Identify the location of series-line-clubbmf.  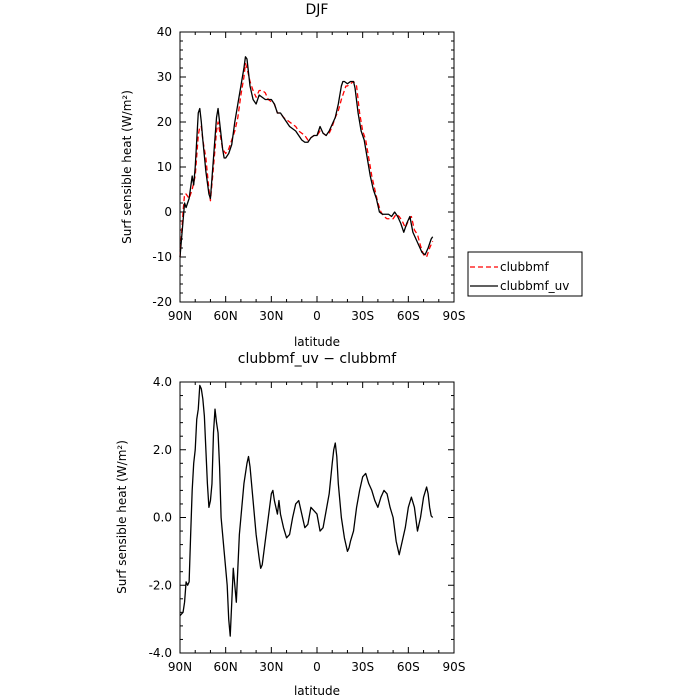
(306, 160).